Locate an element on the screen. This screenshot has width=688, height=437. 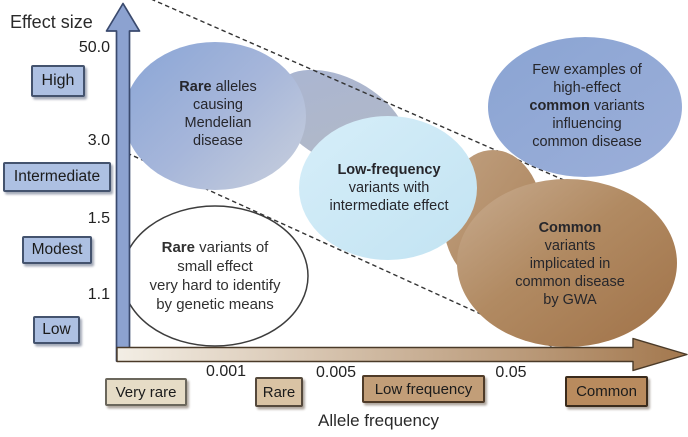
line-rest: disease is located at coordinates (218, 141).